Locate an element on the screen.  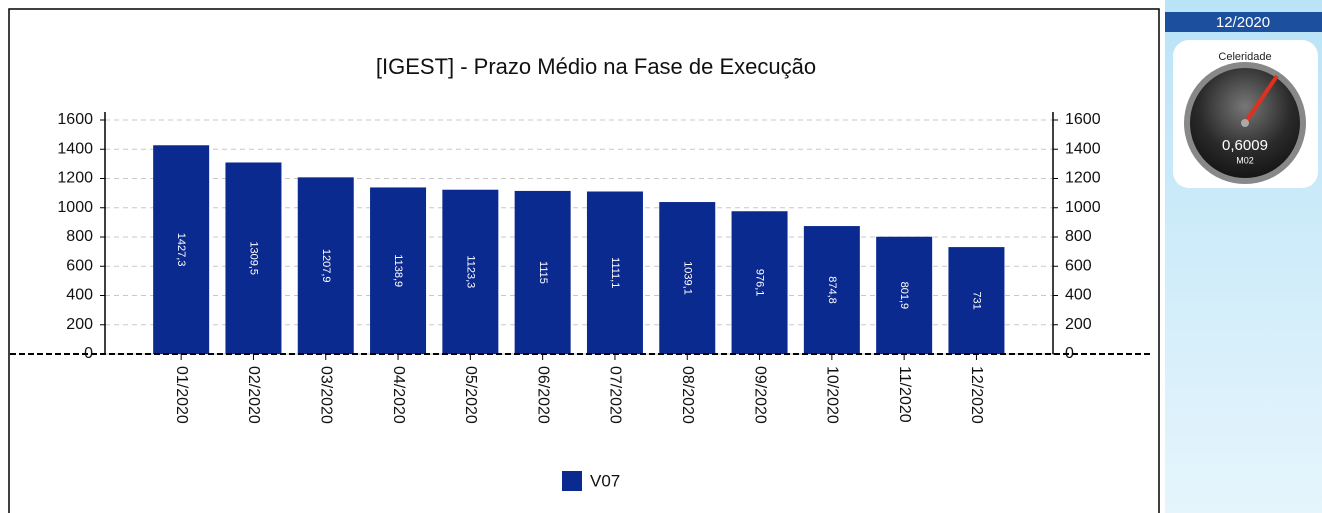
legend-swatch is located at coordinates (572, 481).